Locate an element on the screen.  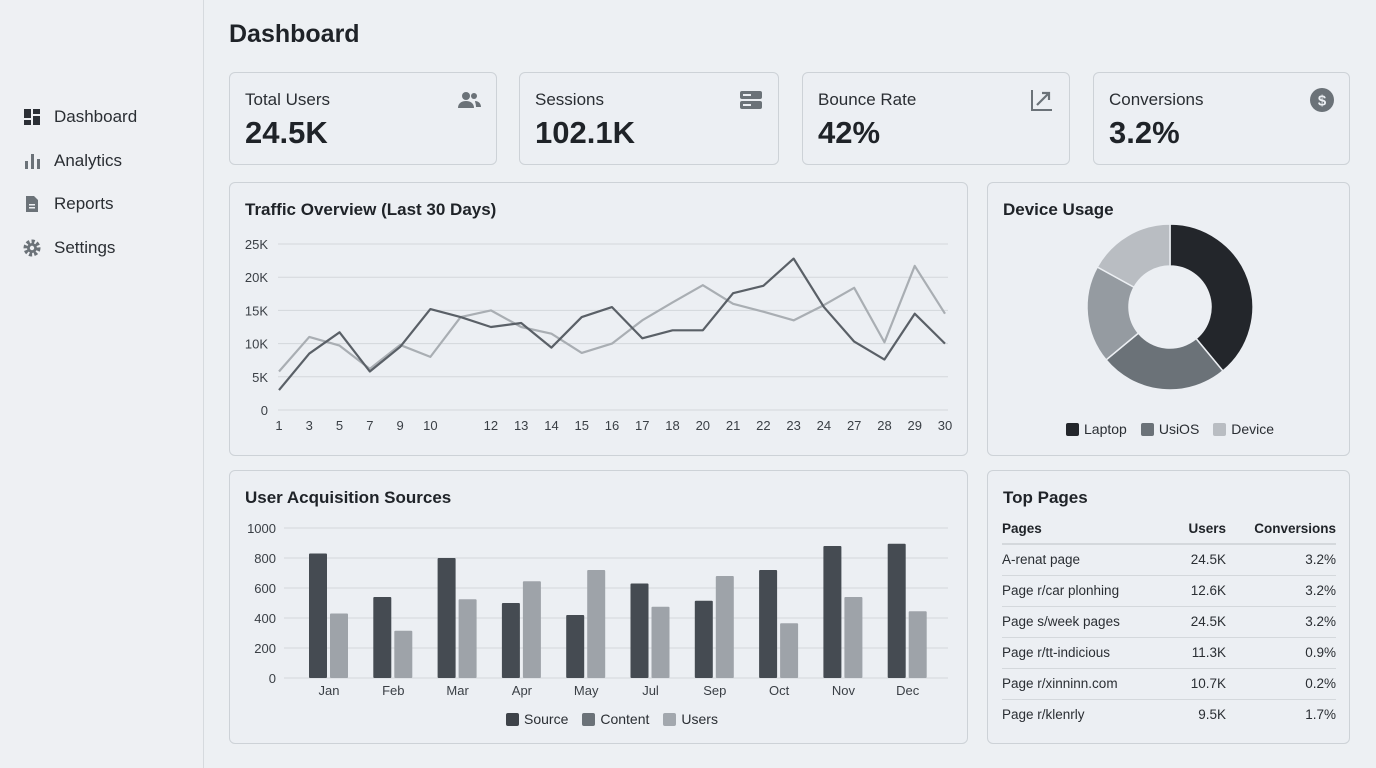
table-row: Page r/car plonhing 12.6K 3.2% is located at coordinates (1169, 591).